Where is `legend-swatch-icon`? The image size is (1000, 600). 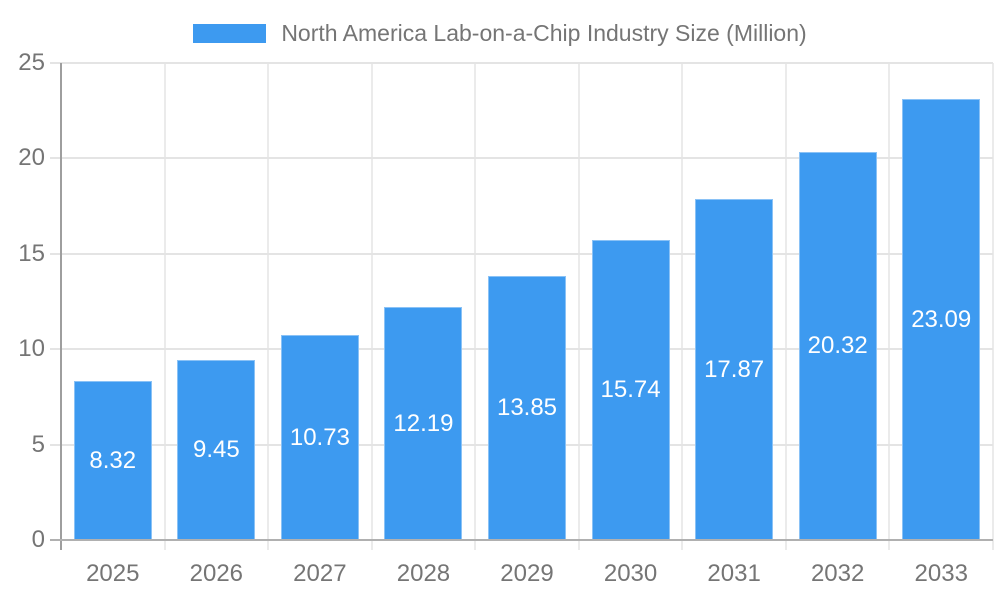 legend-swatch-icon is located at coordinates (230, 33).